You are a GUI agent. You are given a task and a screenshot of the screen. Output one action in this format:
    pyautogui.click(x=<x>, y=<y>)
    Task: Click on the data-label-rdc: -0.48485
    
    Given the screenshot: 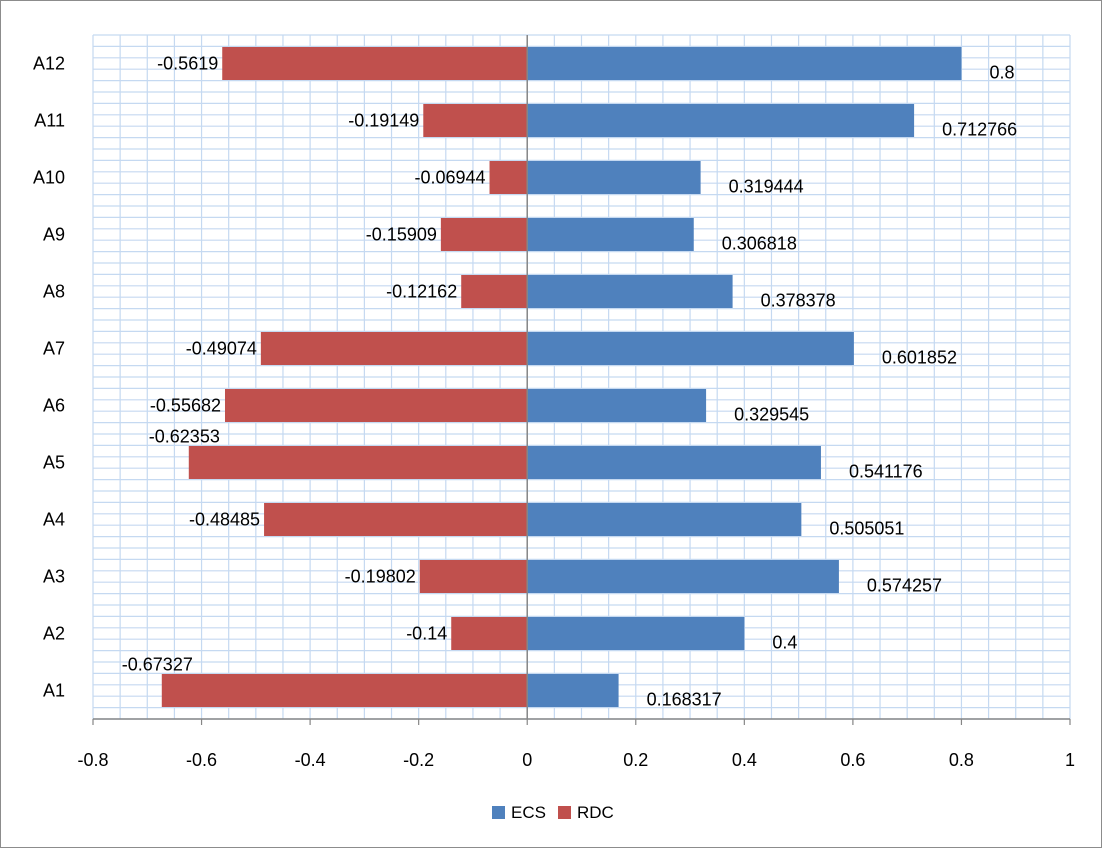 What is the action you would take?
    pyautogui.click(x=224, y=520)
    